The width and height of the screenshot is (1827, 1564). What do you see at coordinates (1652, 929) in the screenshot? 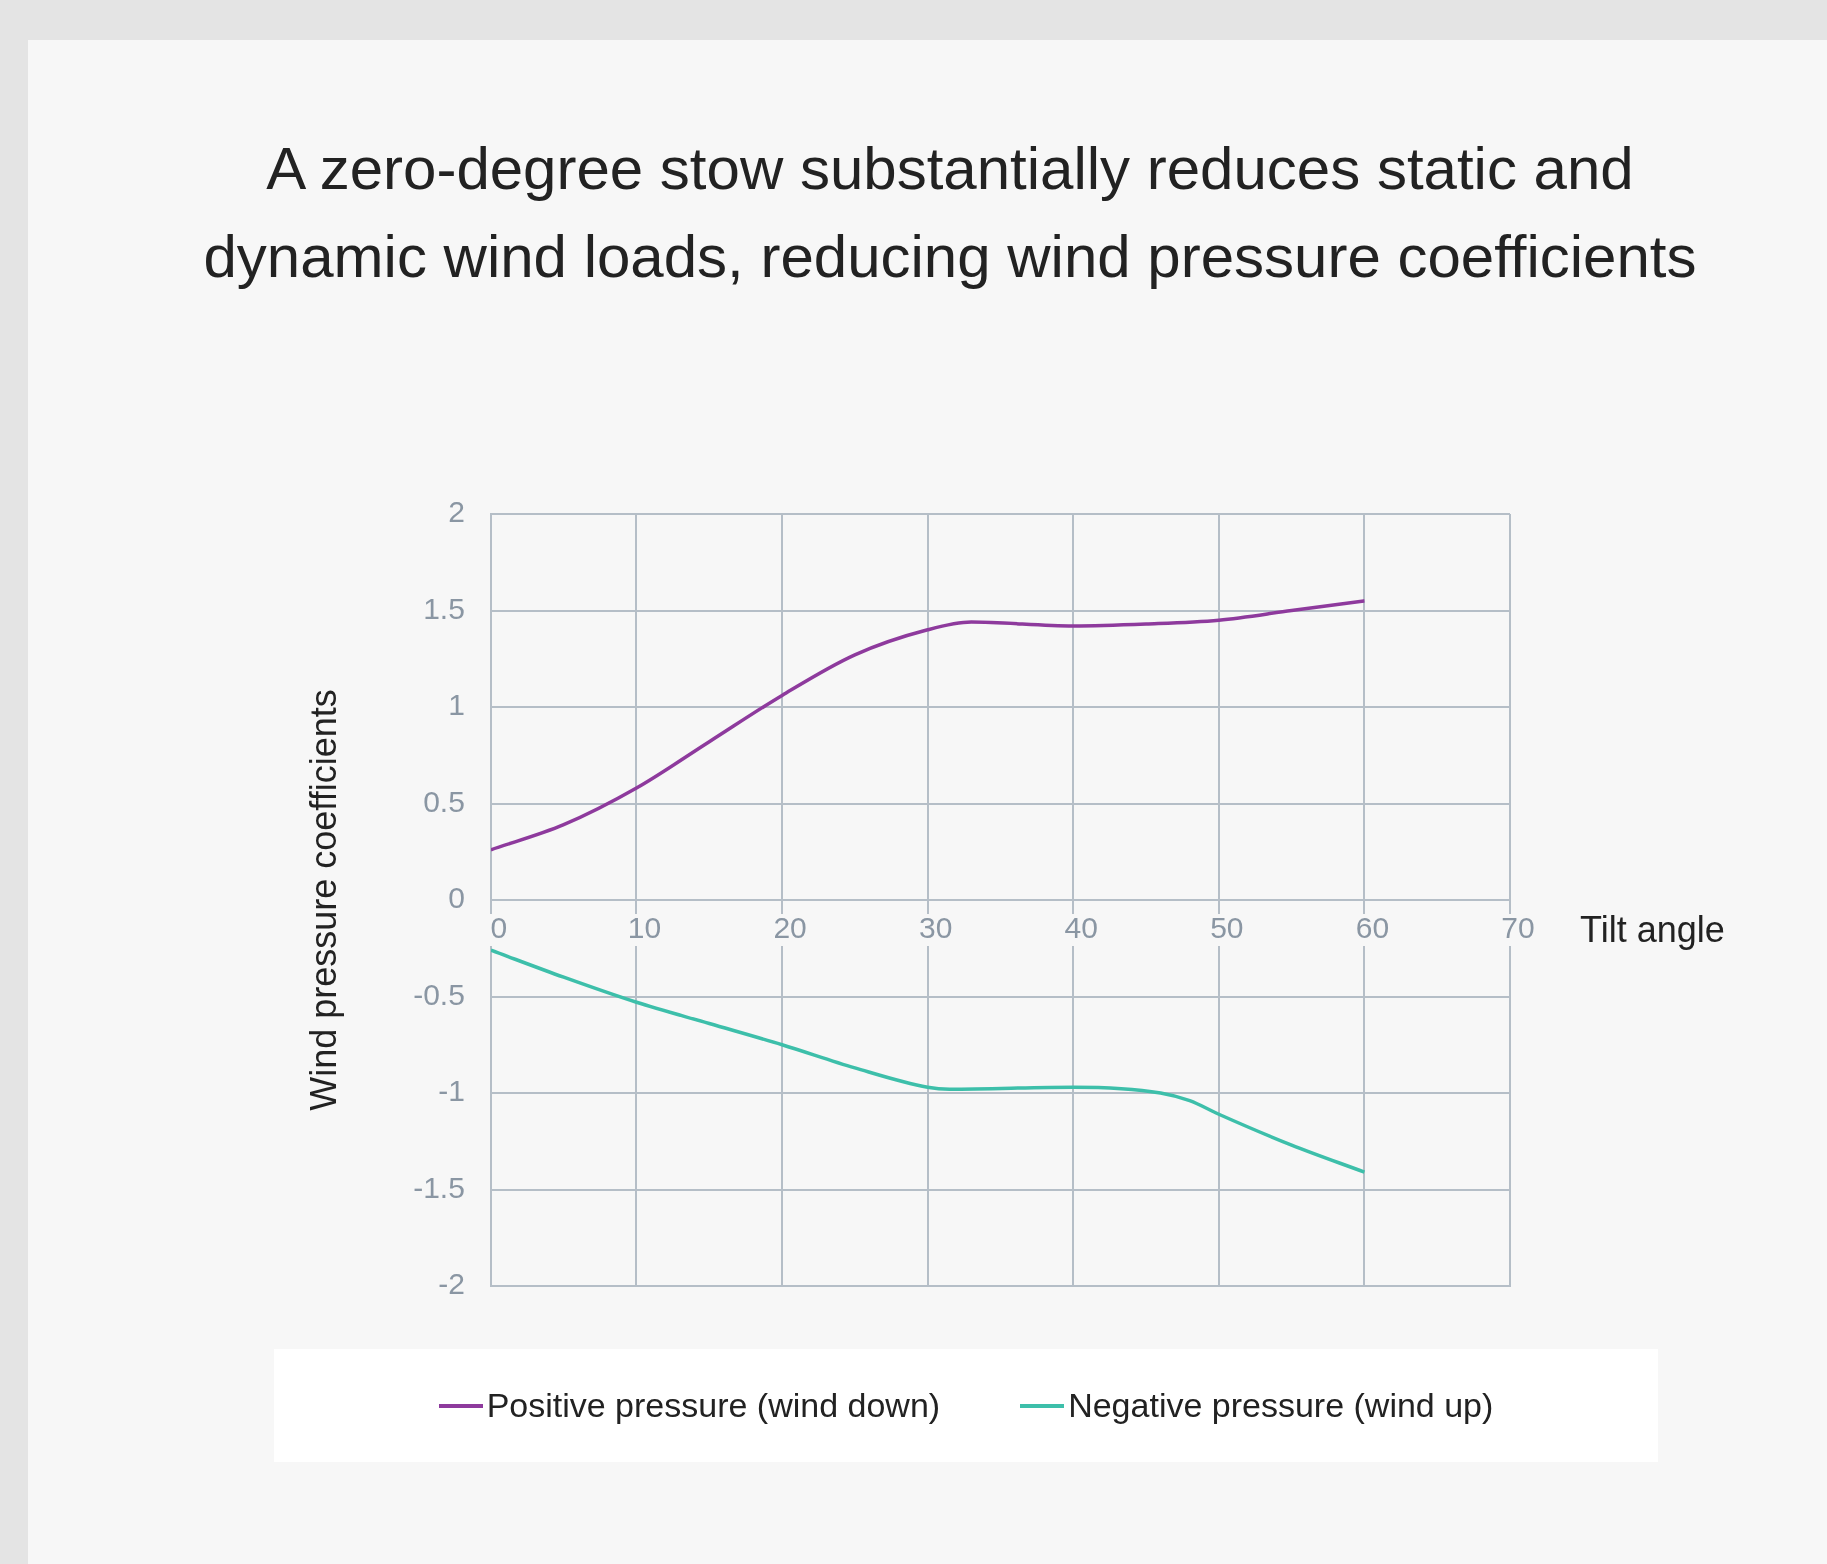
I see `x-axis-title: Tilt angle` at bounding box center [1652, 929].